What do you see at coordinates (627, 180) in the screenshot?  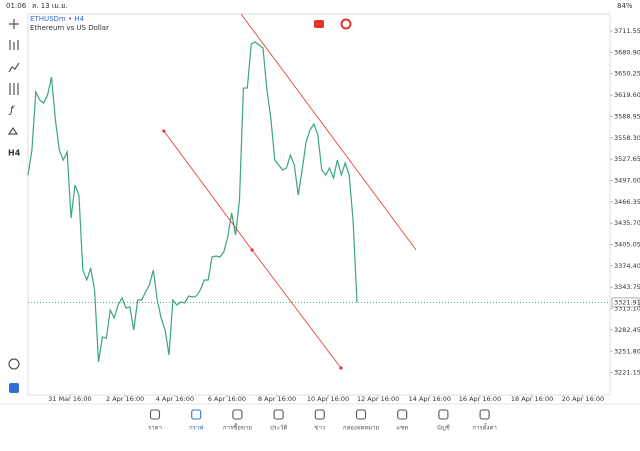 I see `y-tick-label: 3497.00` at bounding box center [627, 180].